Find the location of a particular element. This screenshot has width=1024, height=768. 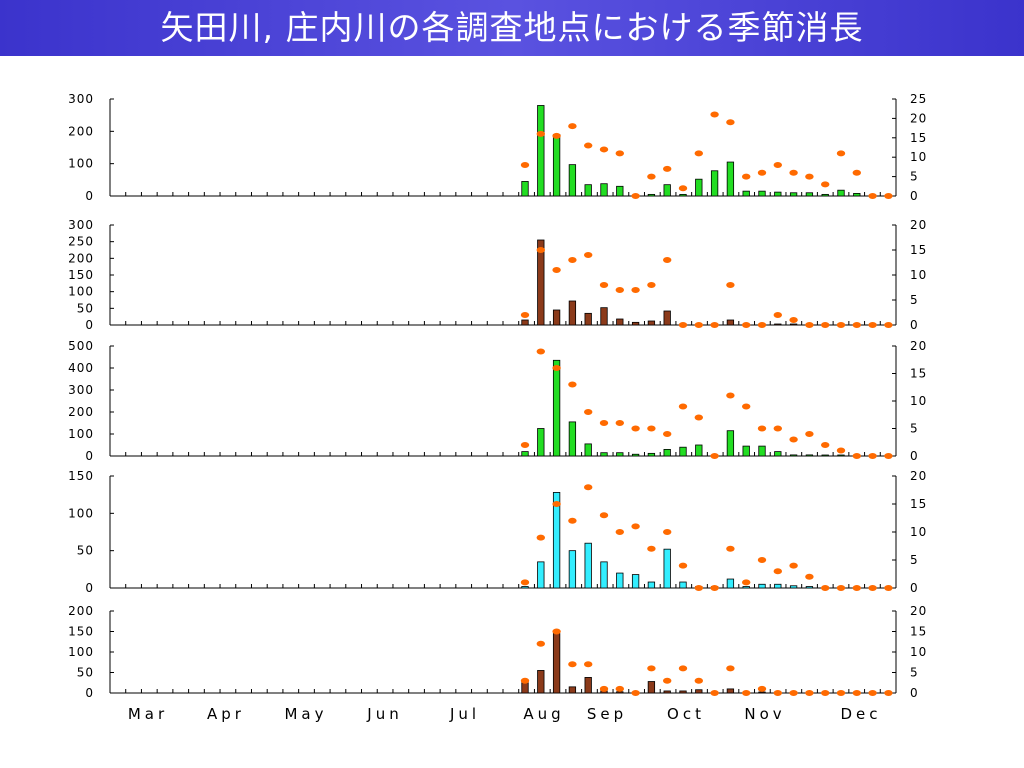

month-label: May is located at coordinates (305, 714).